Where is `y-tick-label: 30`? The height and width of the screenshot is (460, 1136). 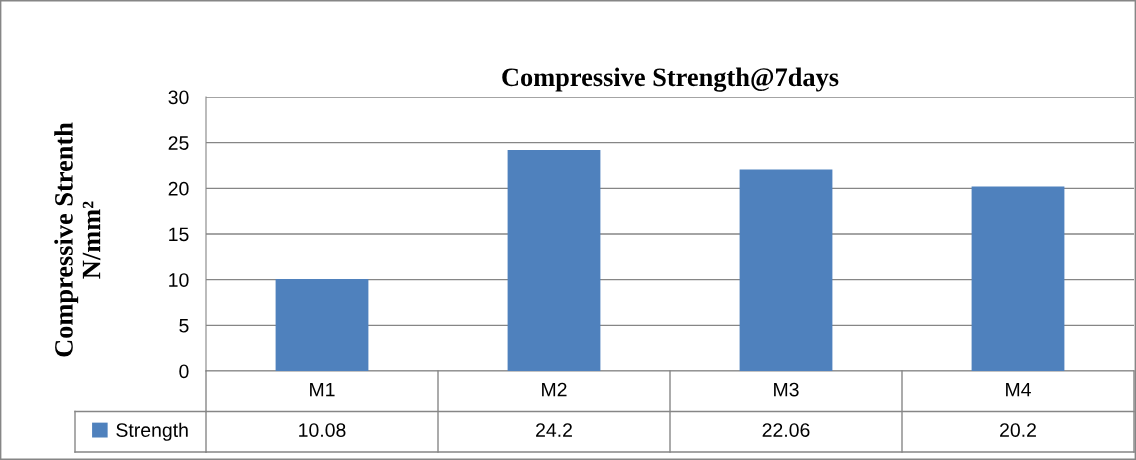
y-tick-label: 30 is located at coordinates (178, 97).